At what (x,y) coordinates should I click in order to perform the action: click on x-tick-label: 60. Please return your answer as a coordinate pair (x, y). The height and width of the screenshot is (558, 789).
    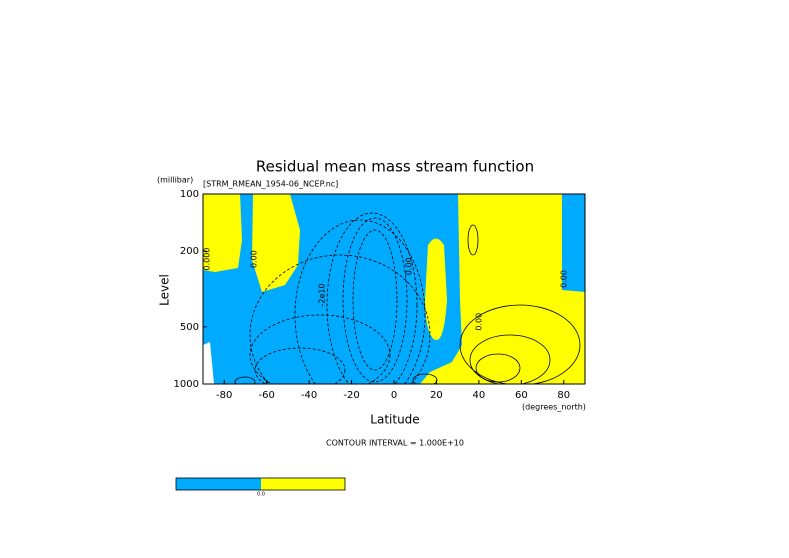
    Looking at the image, I should click on (521, 395).